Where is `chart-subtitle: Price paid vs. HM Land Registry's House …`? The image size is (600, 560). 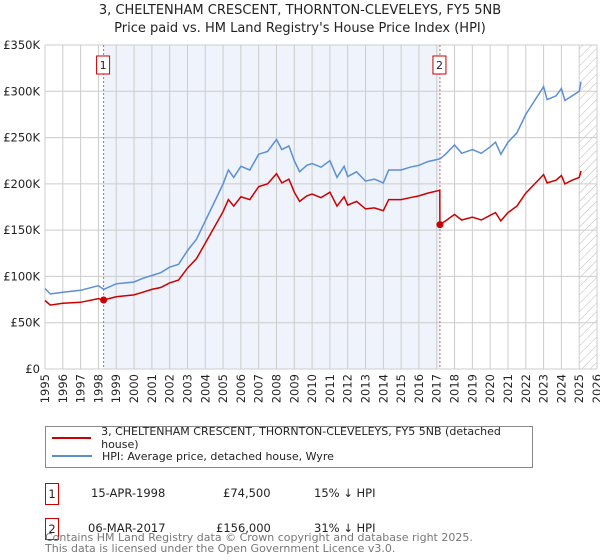 chart-subtitle: Price paid vs. HM Land Registry's House … is located at coordinates (300, 28).